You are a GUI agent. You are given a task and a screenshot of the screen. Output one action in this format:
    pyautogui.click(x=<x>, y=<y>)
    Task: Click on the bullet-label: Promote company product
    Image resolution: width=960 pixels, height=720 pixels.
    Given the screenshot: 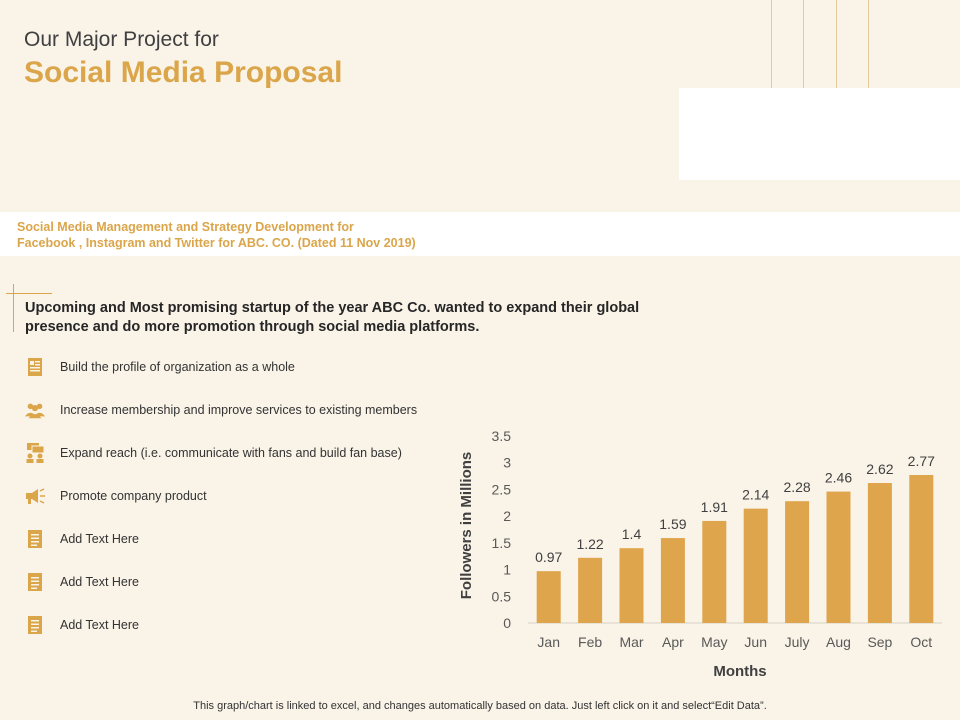 What is the action you would take?
    pyautogui.click(x=133, y=496)
    